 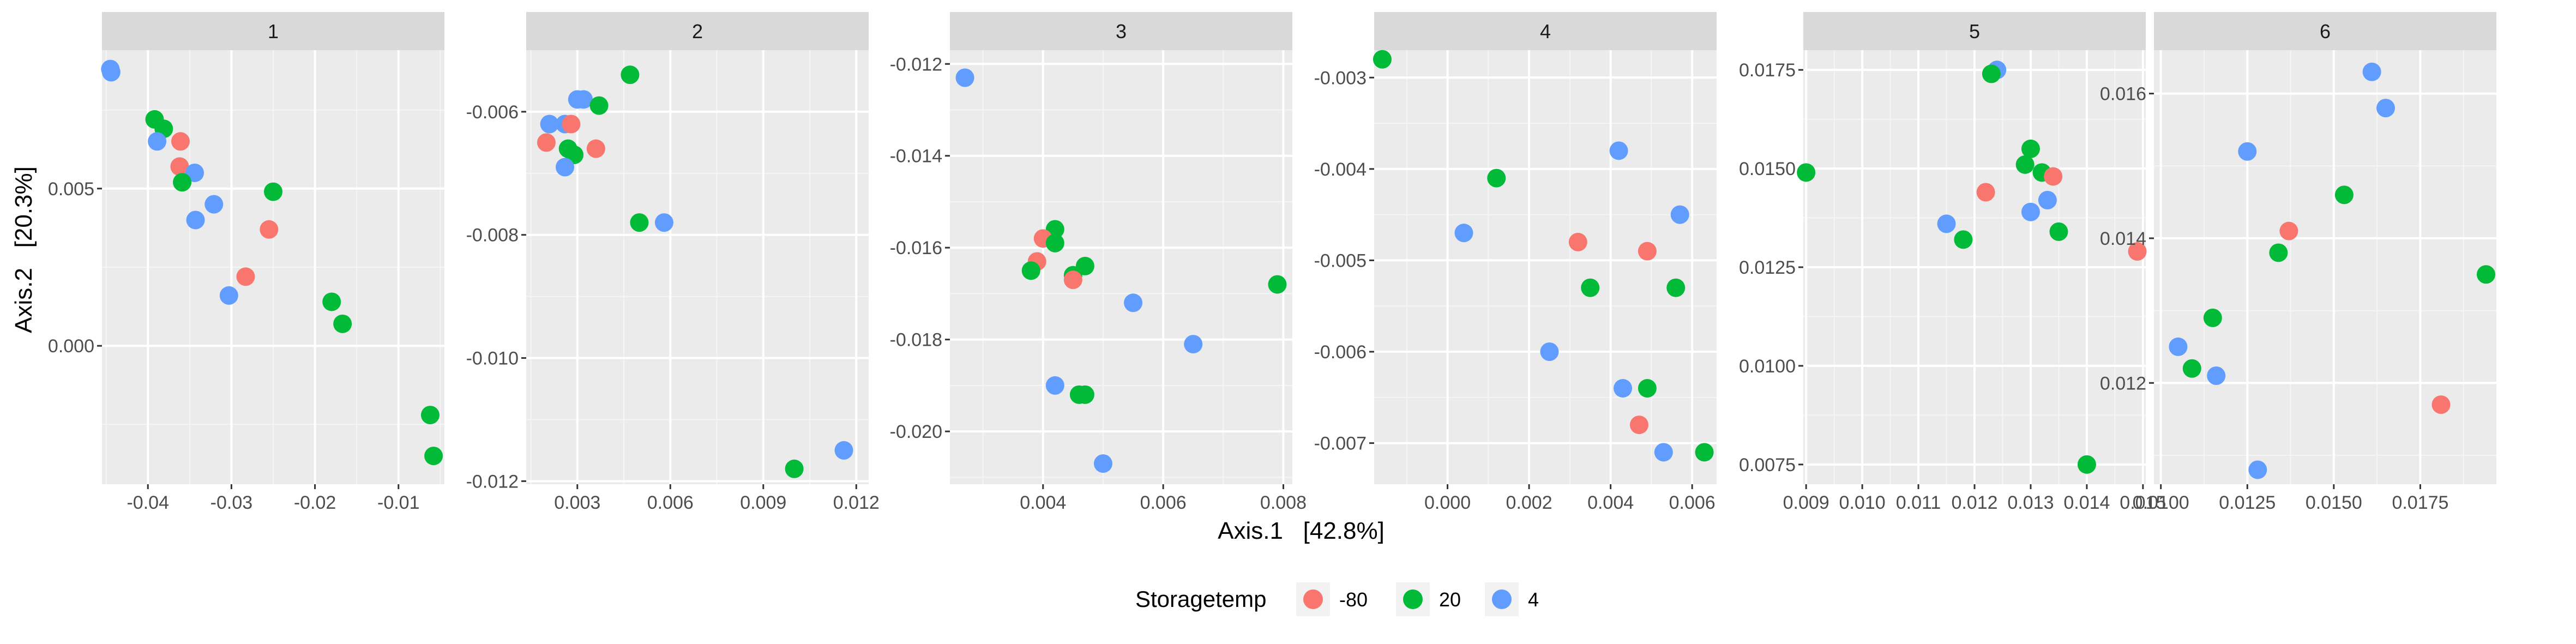 What do you see at coordinates (1767, 70) in the screenshot?
I see `y-tick-label: 0.0175` at bounding box center [1767, 70].